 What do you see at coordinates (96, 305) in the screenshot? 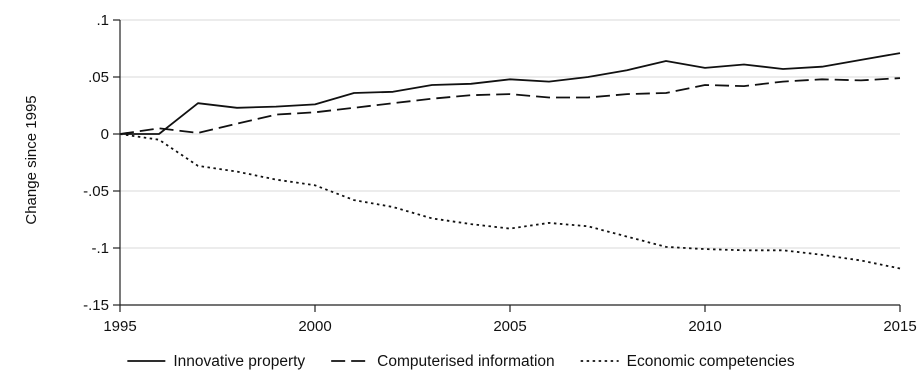
I see `y-tick-label: -.15` at bounding box center [96, 305].